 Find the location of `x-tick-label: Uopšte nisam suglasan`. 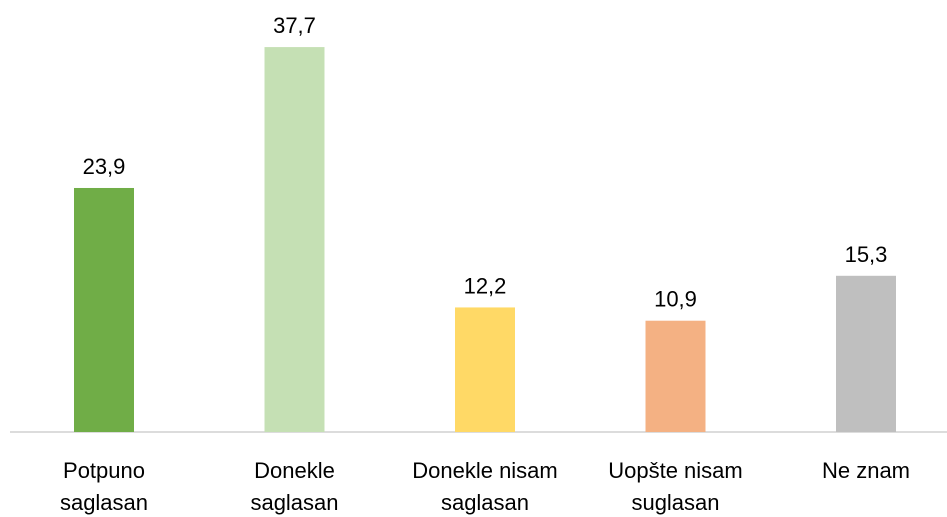

x-tick-label: Uopšte nisam suglasan is located at coordinates (675, 486).